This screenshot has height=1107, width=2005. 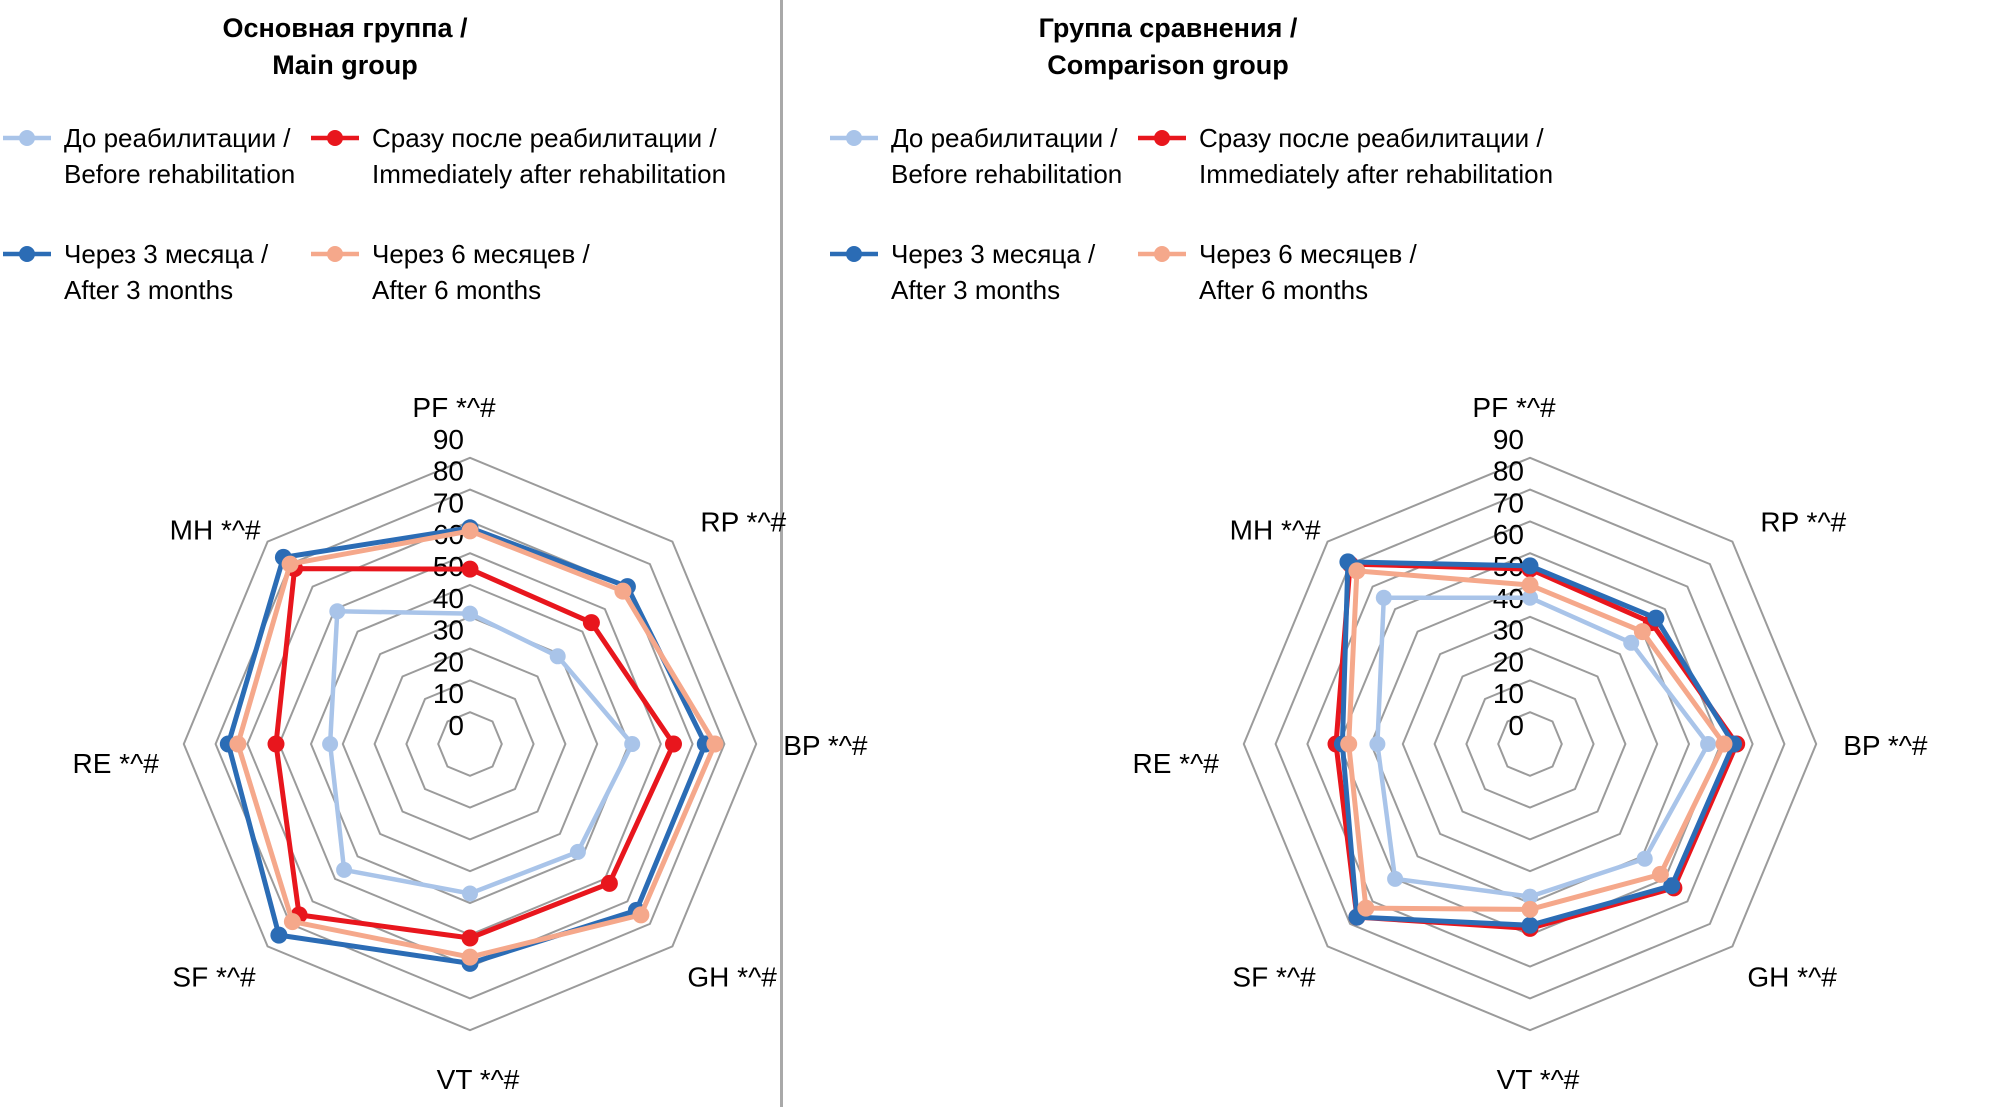 I want to click on axis-label-gh: GH *^#, so click(x=732, y=976).